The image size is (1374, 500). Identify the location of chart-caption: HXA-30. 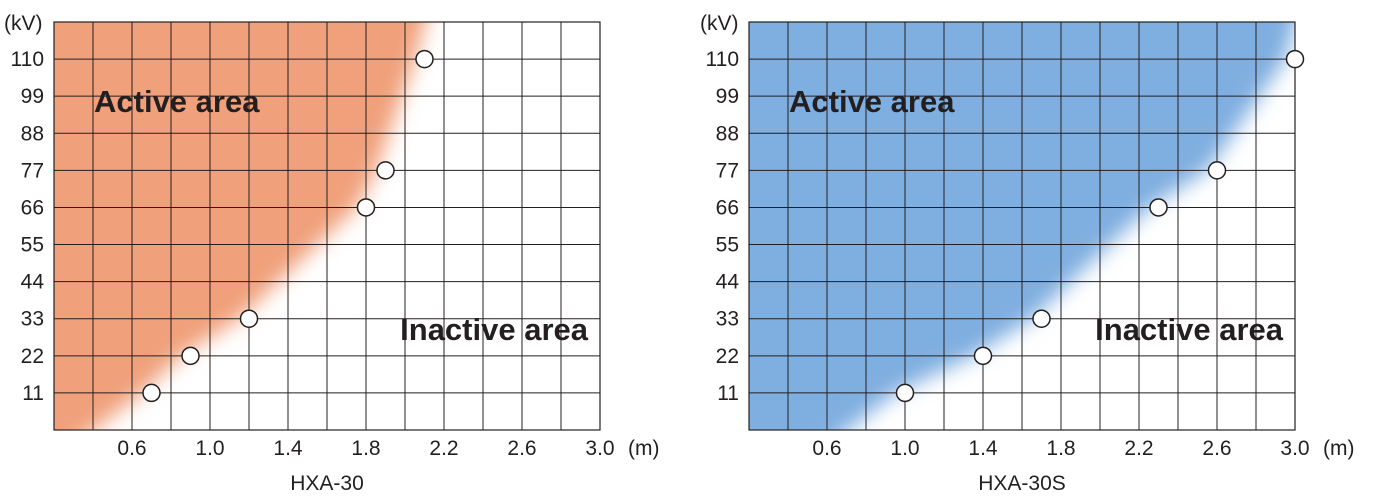
(327, 483).